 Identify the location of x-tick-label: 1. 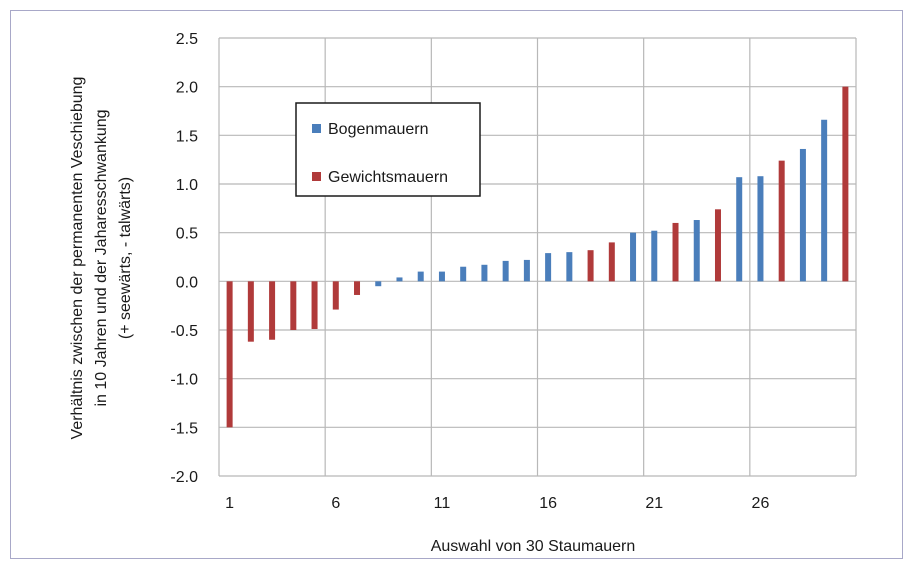
(229, 503).